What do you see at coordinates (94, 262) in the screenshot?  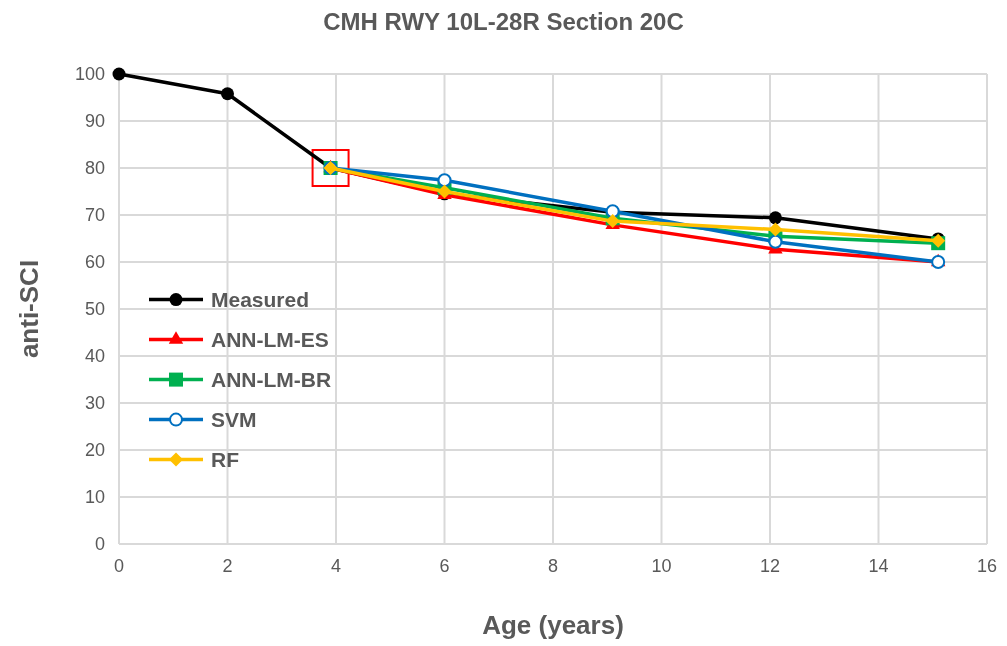 I see `y-tick-label: 60` at bounding box center [94, 262].